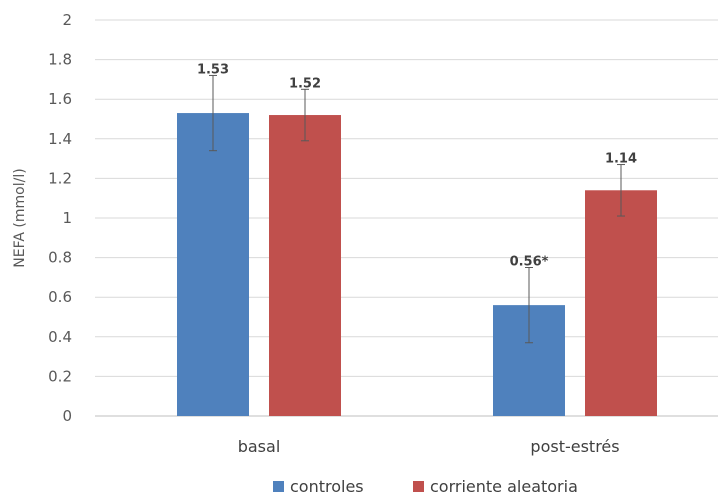 This screenshot has width=723, height=501. Describe the element at coordinates (60, 60) in the screenshot. I see `y-tick-label: 1.8` at that location.